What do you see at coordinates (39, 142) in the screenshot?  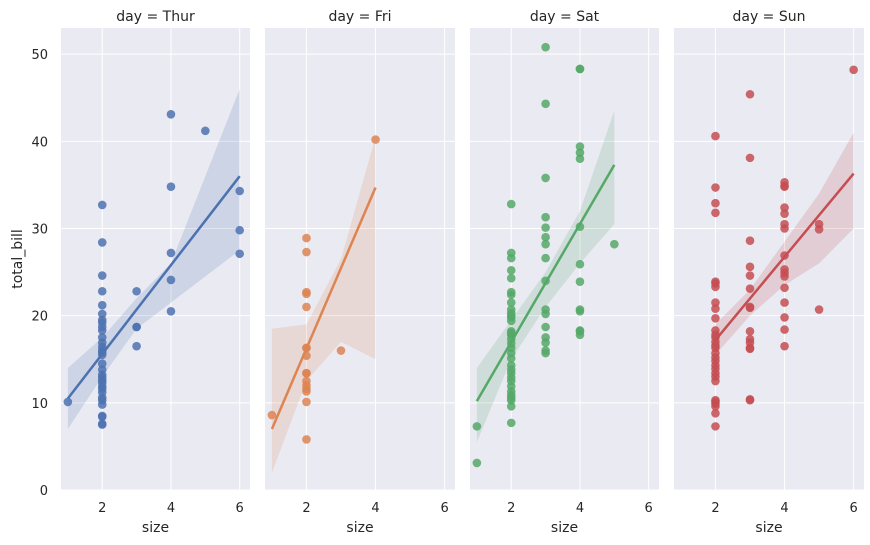 I see `y-tick-label: 40` at bounding box center [39, 142].